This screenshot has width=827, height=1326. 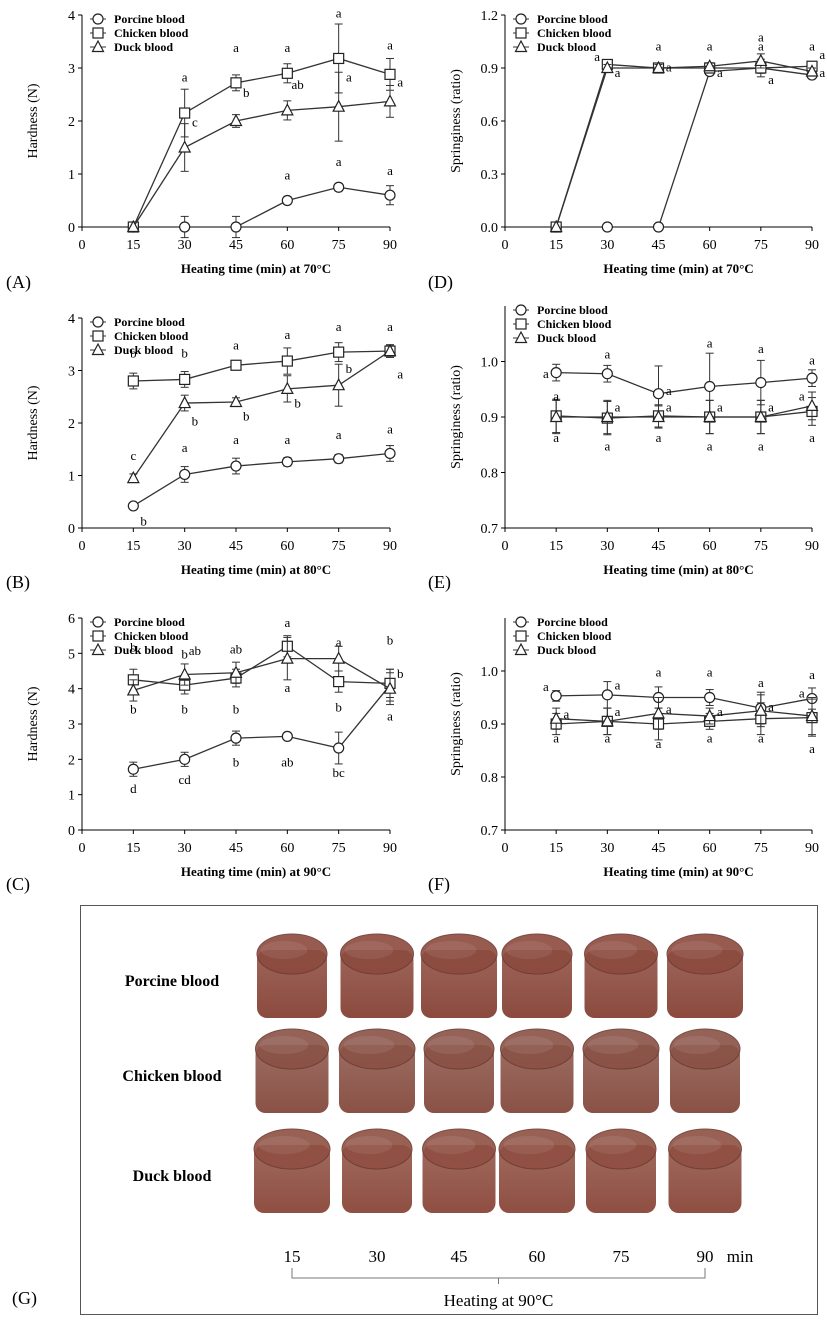 I want to click on legend-label: Porcine blood, so click(x=149, y=622).